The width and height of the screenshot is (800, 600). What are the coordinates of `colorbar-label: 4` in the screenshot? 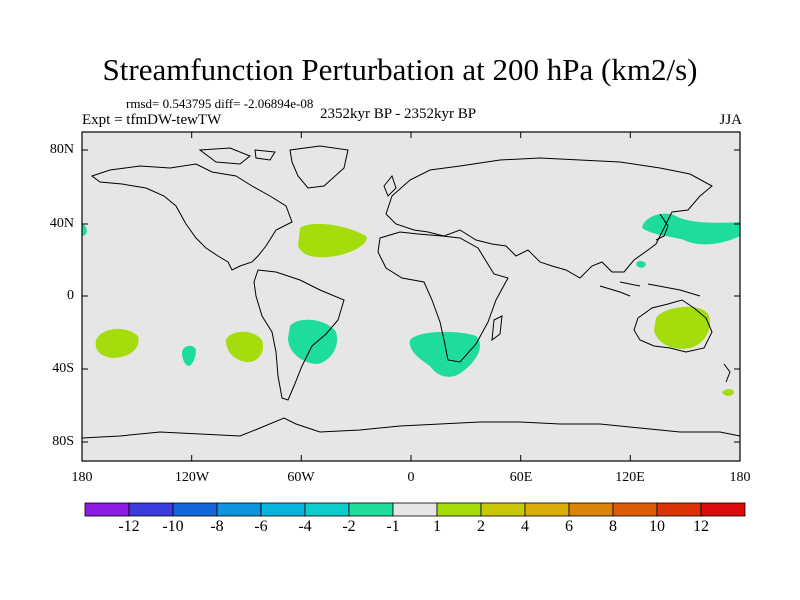 It's located at (525, 526).